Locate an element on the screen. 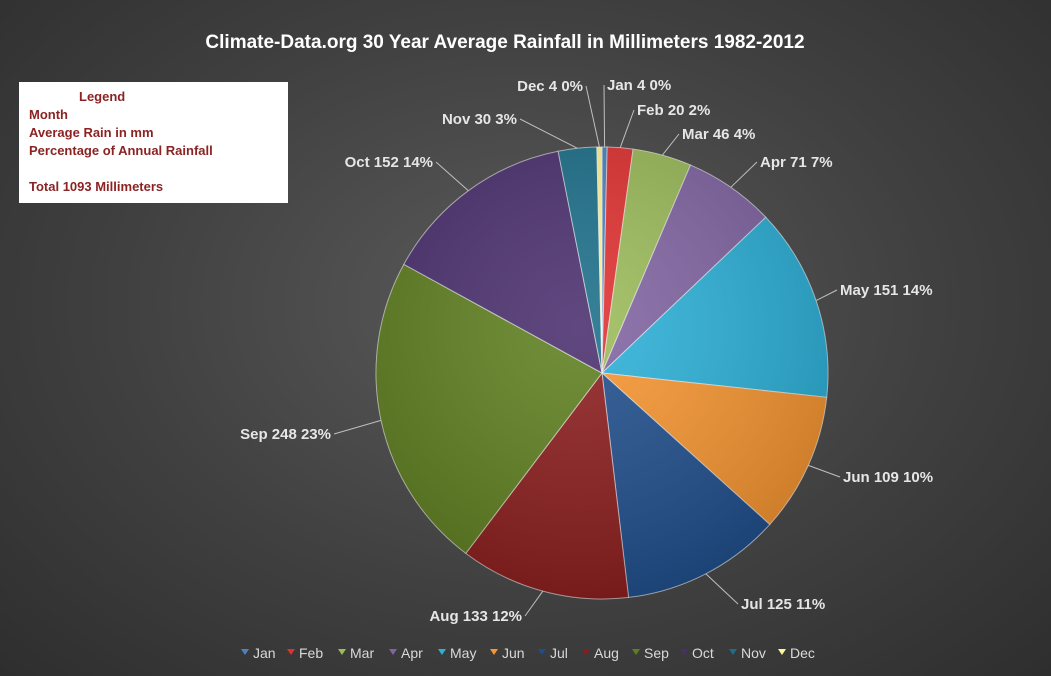  legend-item-jul: Jul is located at coordinates (553, 653).